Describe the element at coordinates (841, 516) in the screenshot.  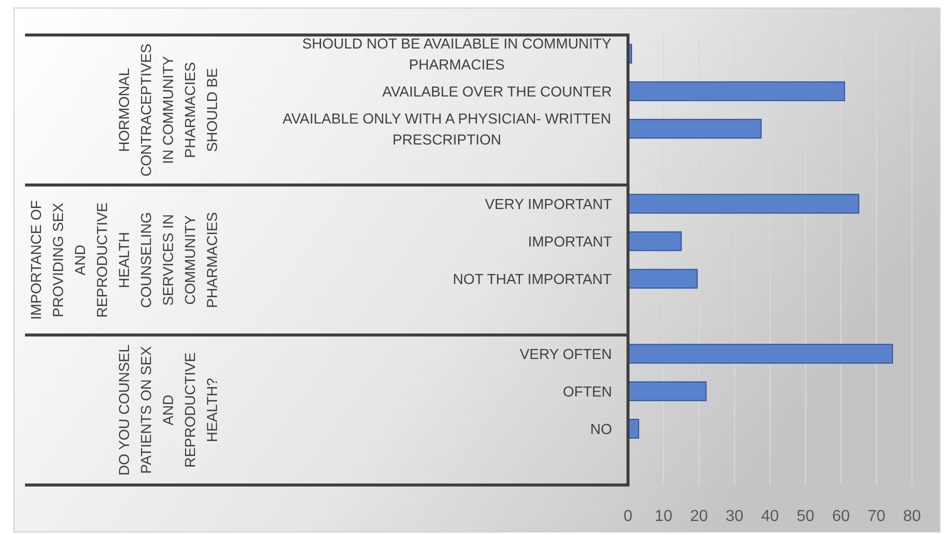
I see `x-tick-label: 60` at that location.